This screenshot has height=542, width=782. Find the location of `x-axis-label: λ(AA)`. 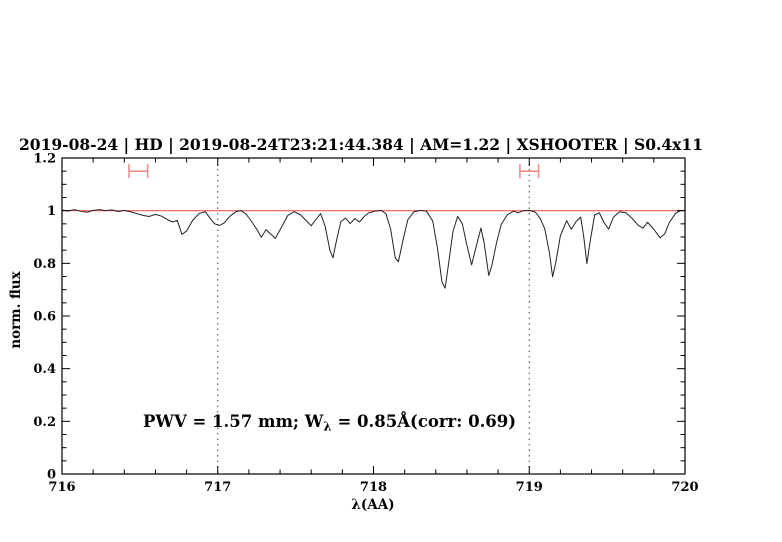

x-axis-label: λ(AA) is located at coordinates (372, 505).